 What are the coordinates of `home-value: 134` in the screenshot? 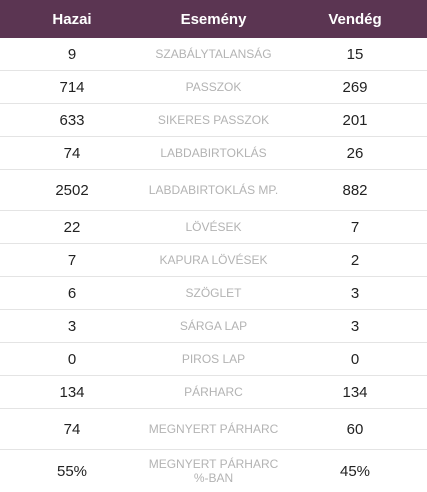 It's located at (72, 392).